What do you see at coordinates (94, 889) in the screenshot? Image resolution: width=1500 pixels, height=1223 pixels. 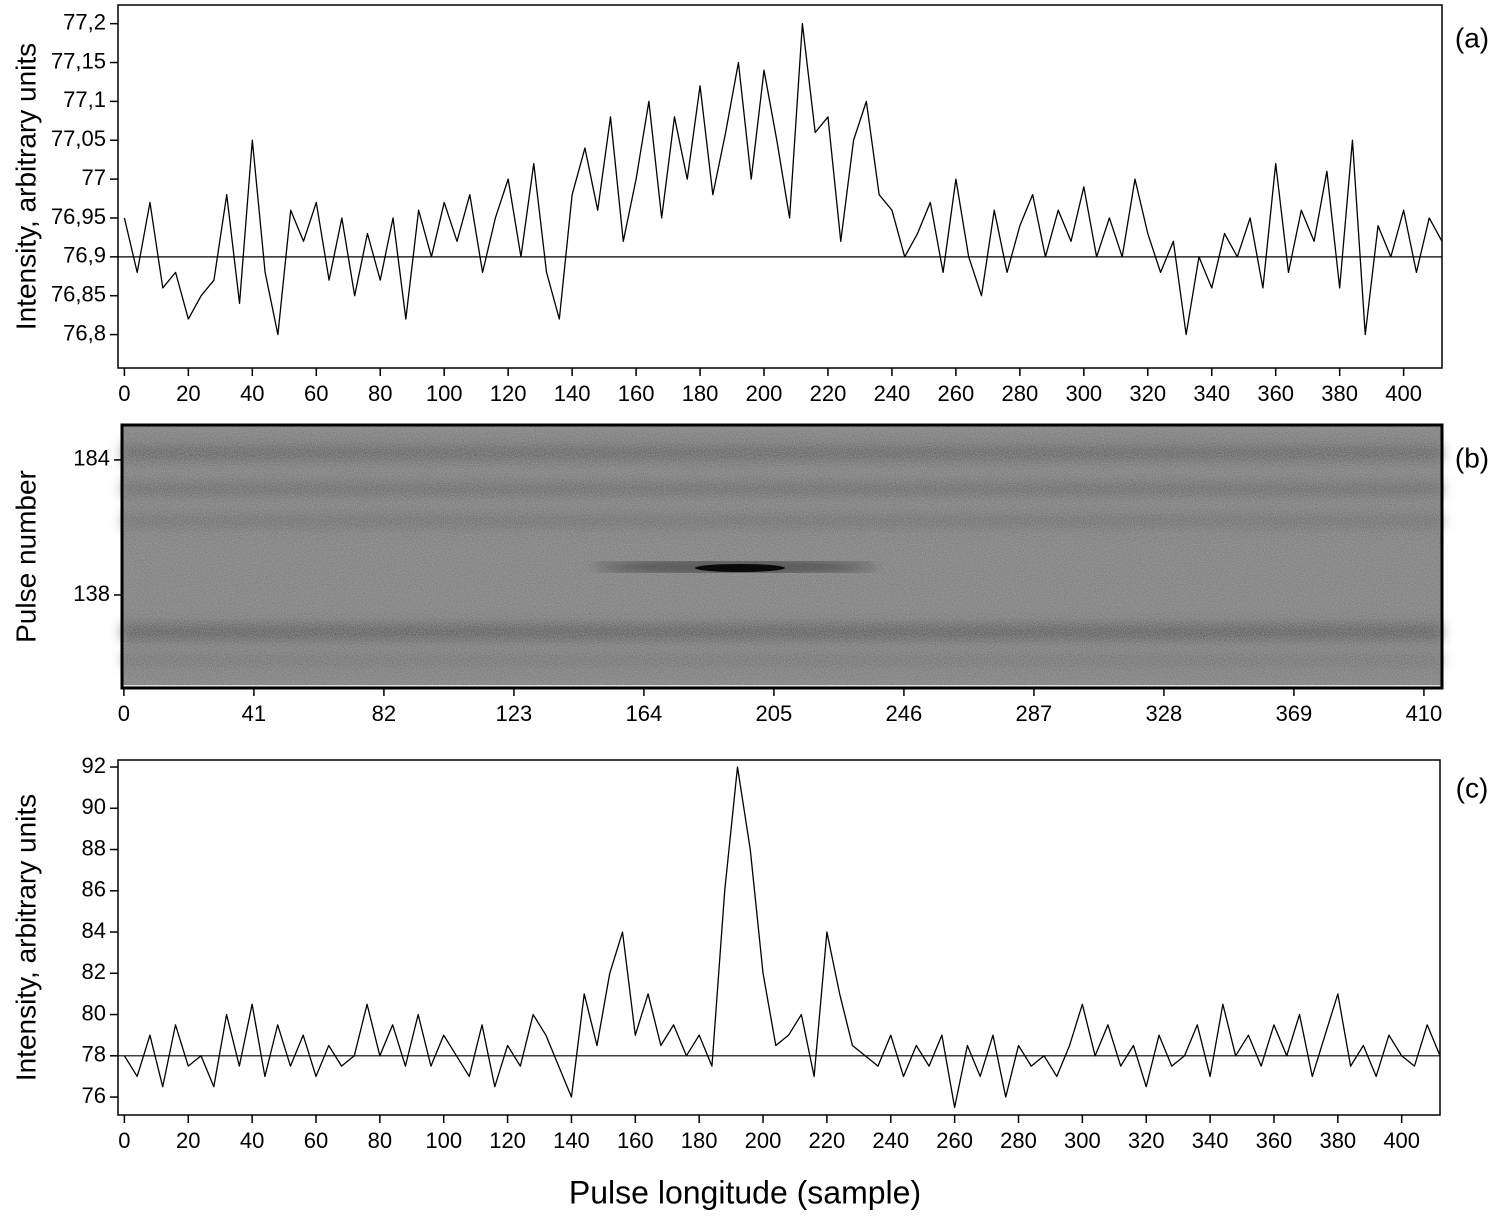 I see `y-tick-label: 86` at bounding box center [94, 889].